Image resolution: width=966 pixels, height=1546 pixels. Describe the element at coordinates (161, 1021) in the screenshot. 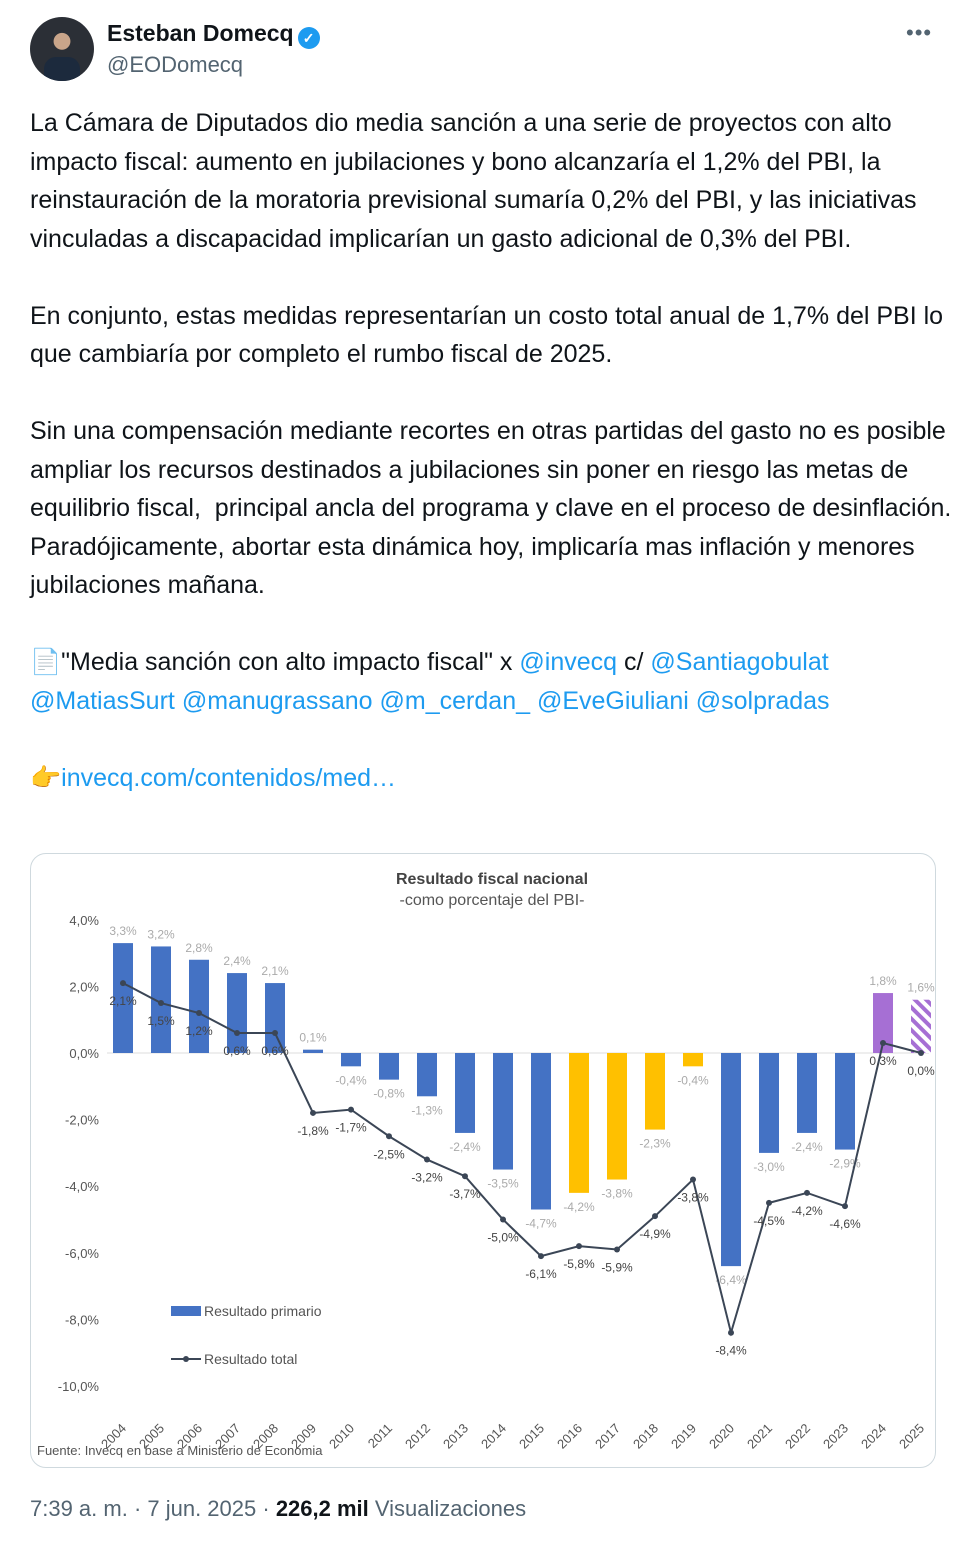

I see `line-label: 1,5%` at that location.